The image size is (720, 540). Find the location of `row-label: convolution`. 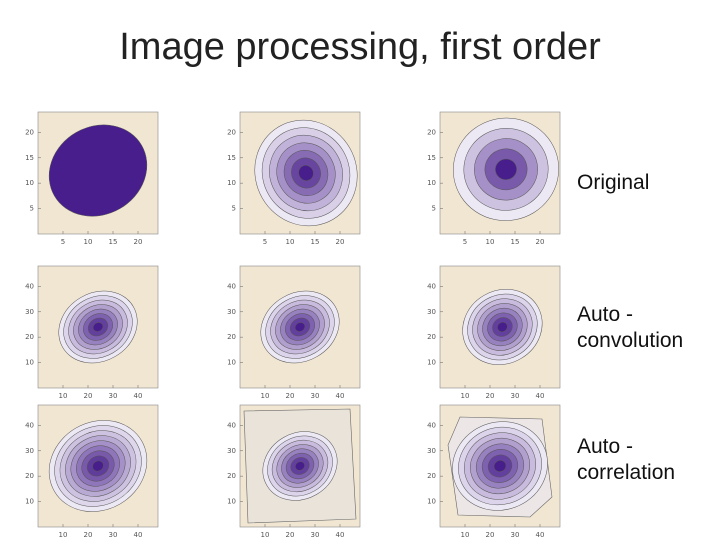

row-label: convolution is located at coordinates (630, 340).